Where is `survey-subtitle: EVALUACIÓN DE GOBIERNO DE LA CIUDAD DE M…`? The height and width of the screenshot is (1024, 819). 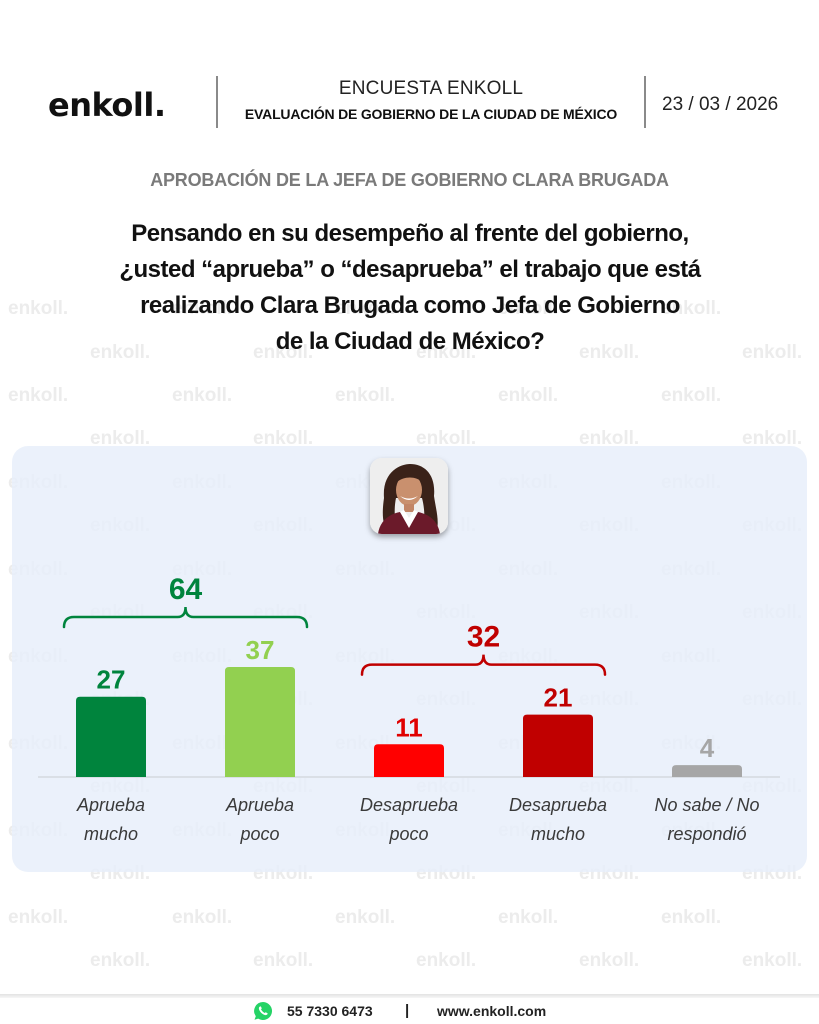 survey-subtitle: EVALUACIÓN DE GOBIERNO DE LA CIUDAD DE M… is located at coordinates (431, 114).